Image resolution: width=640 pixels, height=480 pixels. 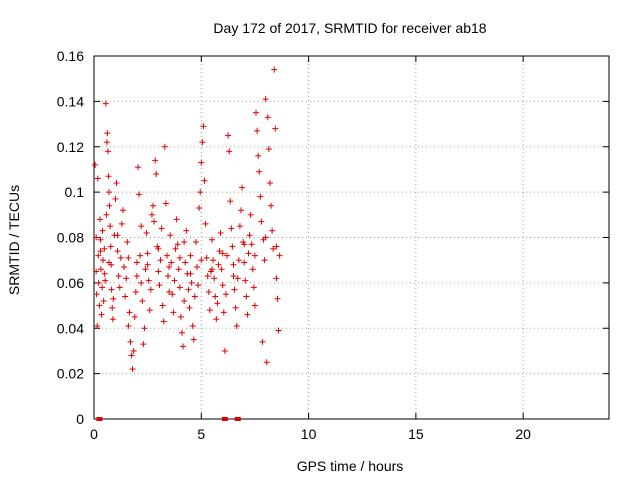 I want to click on y-tick-label: 0.12, so click(x=70, y=147).